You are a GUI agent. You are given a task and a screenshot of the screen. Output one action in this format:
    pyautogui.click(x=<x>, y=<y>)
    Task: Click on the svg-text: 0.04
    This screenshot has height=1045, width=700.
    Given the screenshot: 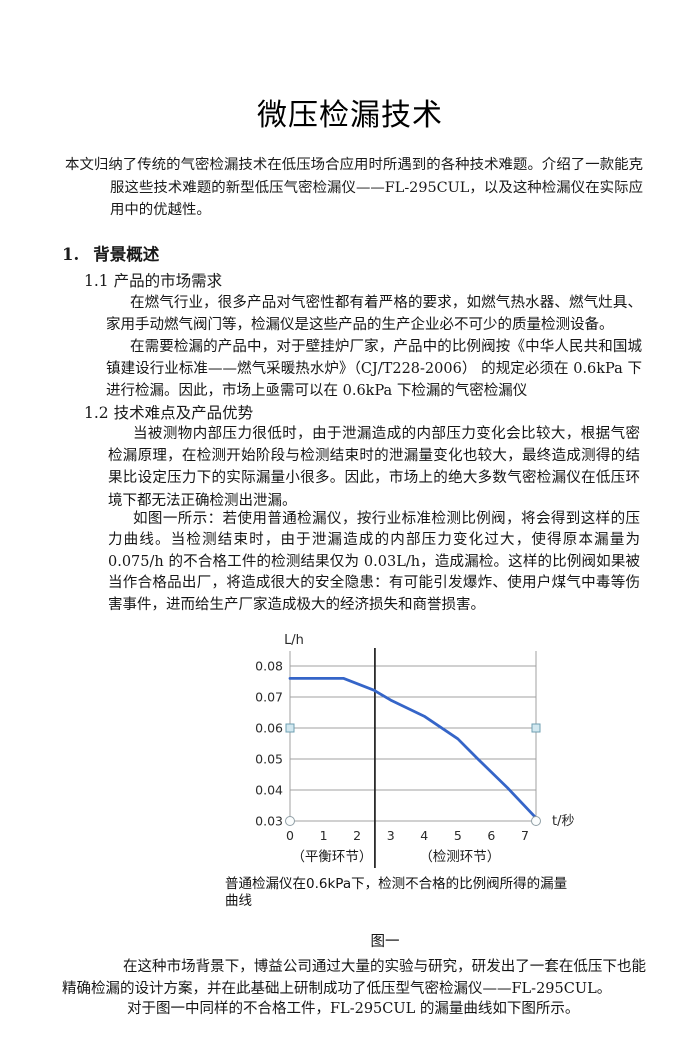 What is the action you would take?
    pyautogui.click(x=269, y=790)
    